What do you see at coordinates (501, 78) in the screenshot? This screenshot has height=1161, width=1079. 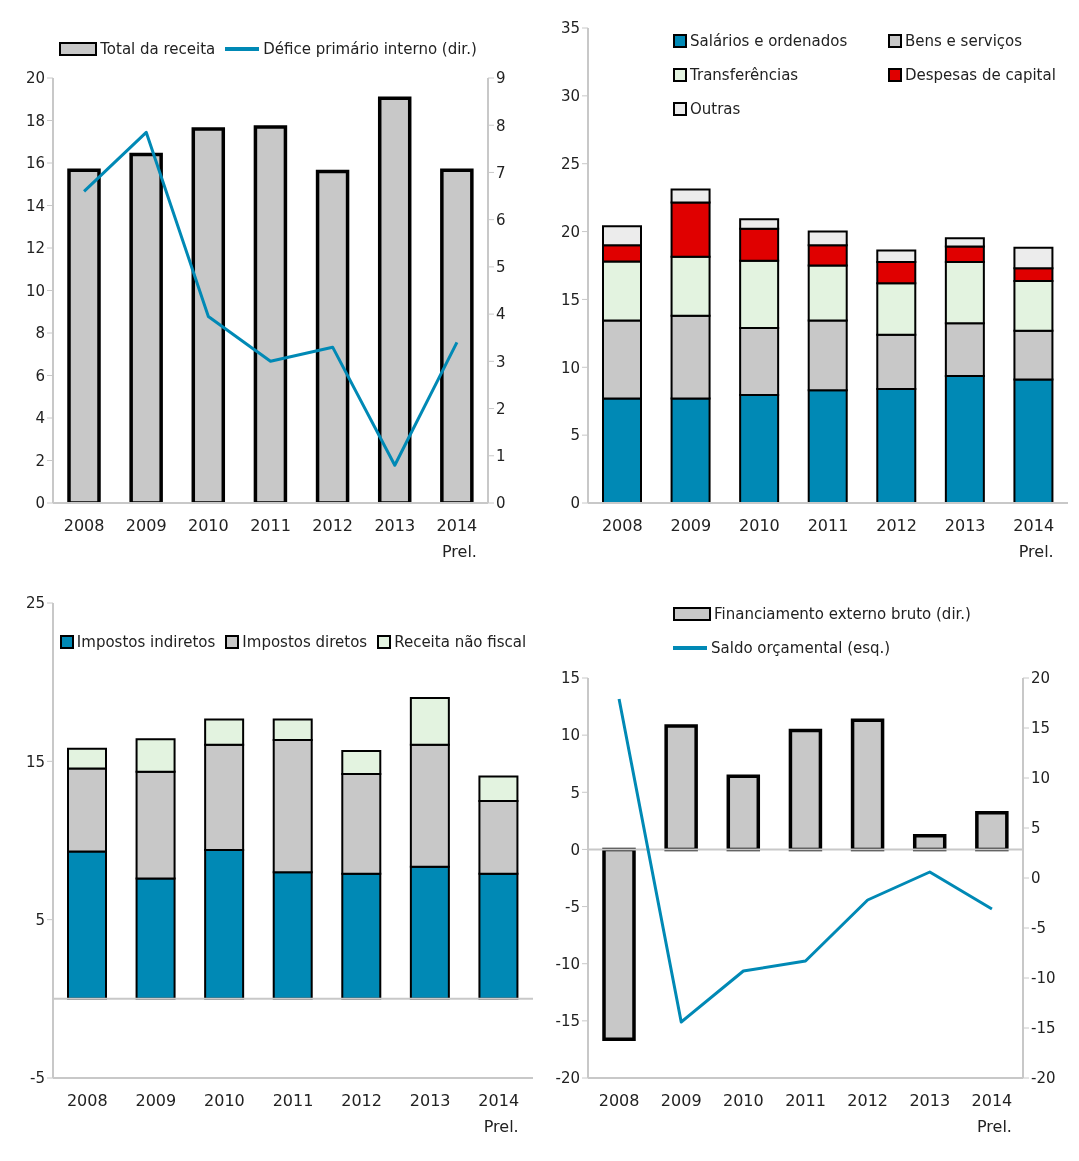 I see `y2-tick-label: 9` at bounding box center [501, 78].